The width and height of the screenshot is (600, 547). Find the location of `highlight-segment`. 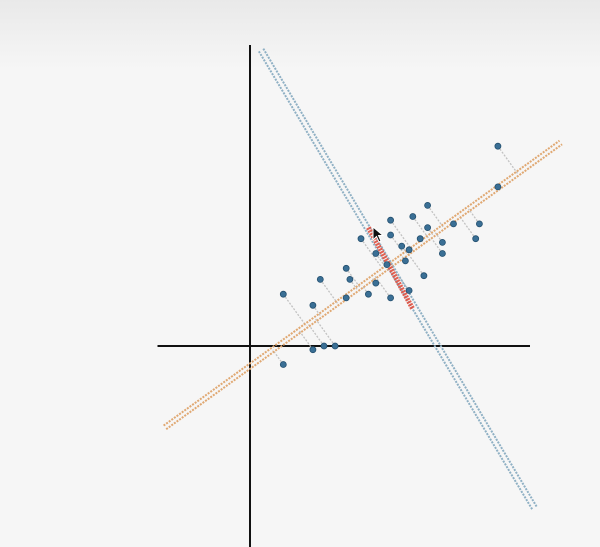

highlight-segment is located at coordinates (390, 268).